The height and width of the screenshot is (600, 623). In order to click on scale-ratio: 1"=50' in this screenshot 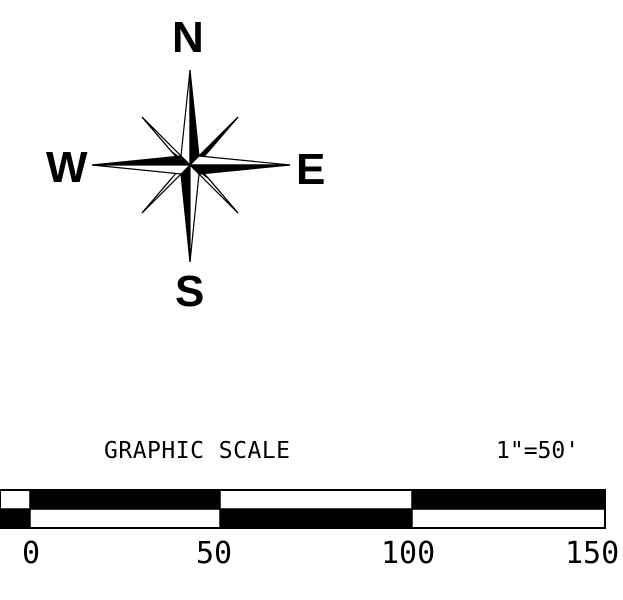, I will do `click(538, 451)`.